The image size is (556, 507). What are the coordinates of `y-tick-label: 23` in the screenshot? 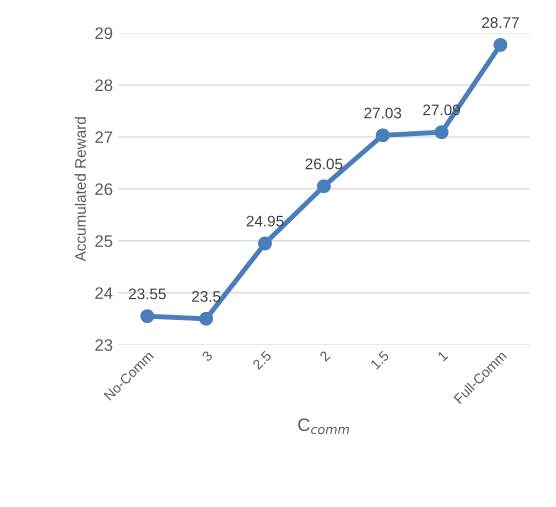 It's located at (103, 345).